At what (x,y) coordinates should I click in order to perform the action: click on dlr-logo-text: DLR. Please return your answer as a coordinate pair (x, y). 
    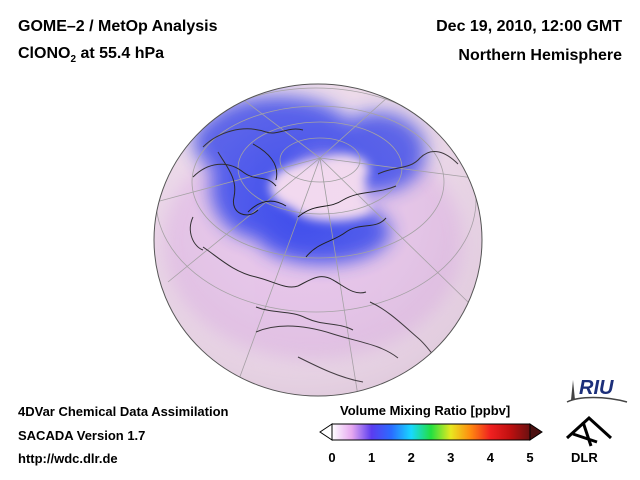
    Looking at the image, I should click on (584, 457).